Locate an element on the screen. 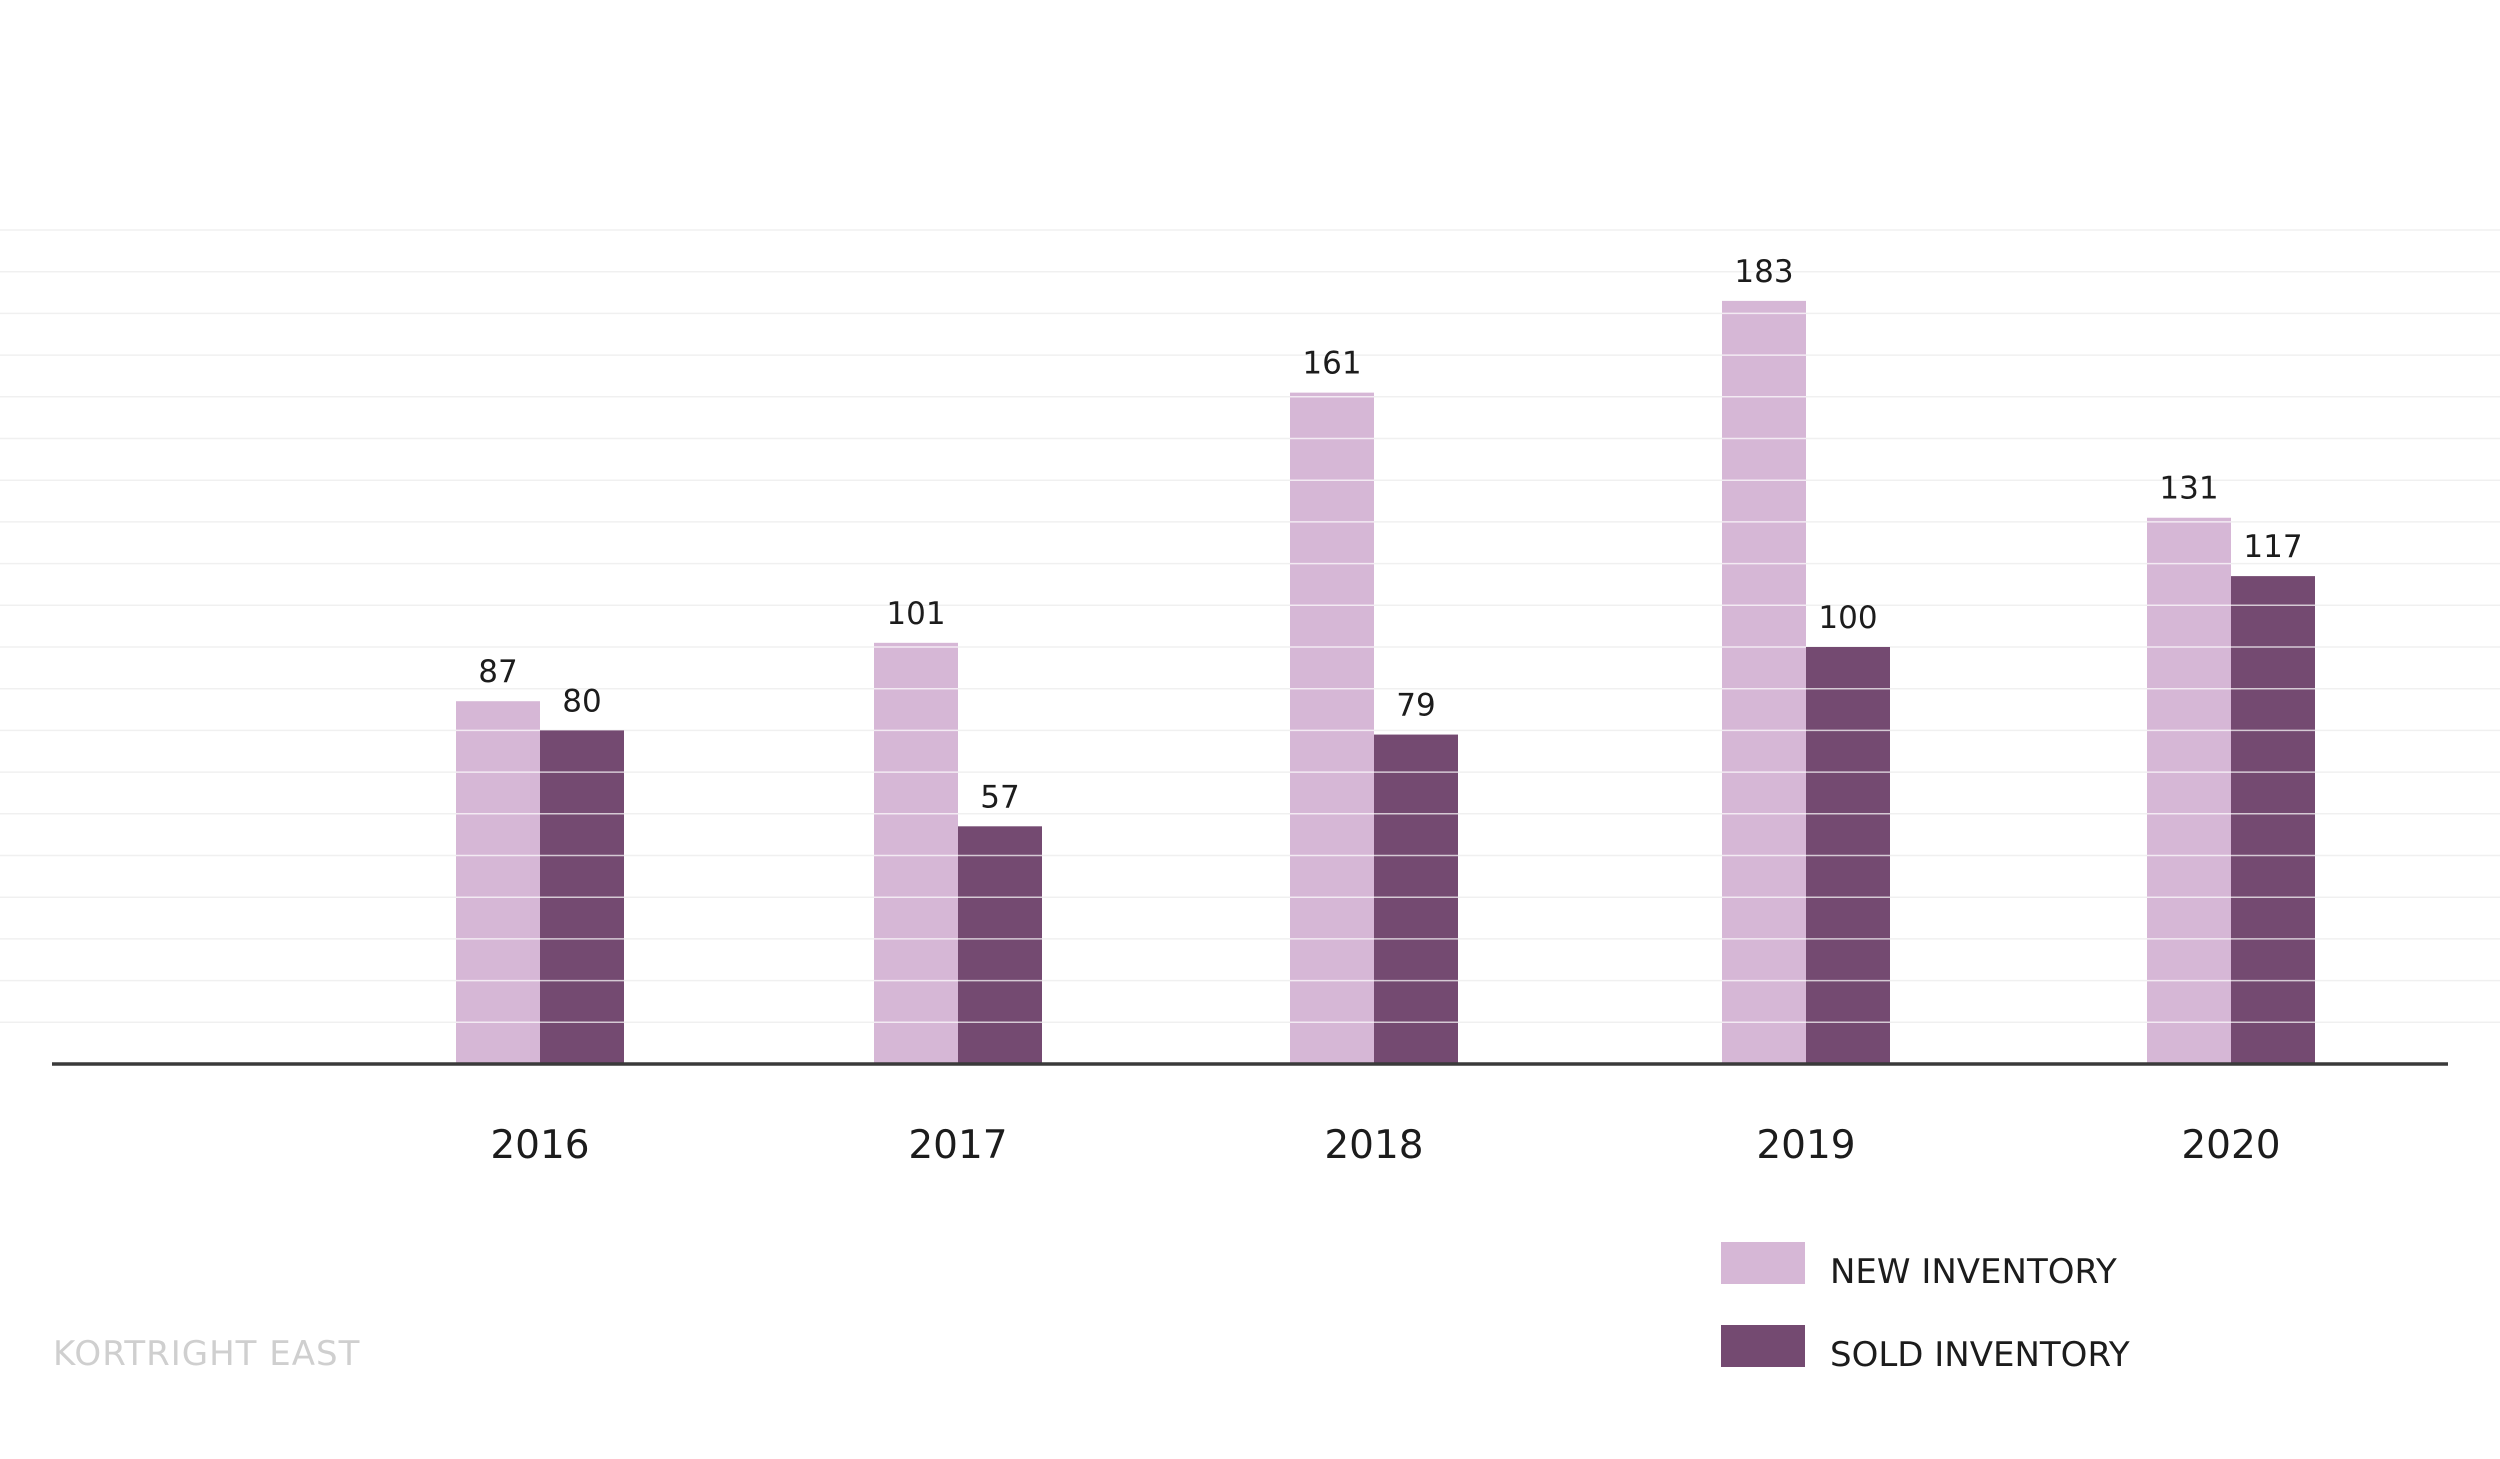  data-label-new-inventory-2020: 131 is located at coordinates (2188, 489).